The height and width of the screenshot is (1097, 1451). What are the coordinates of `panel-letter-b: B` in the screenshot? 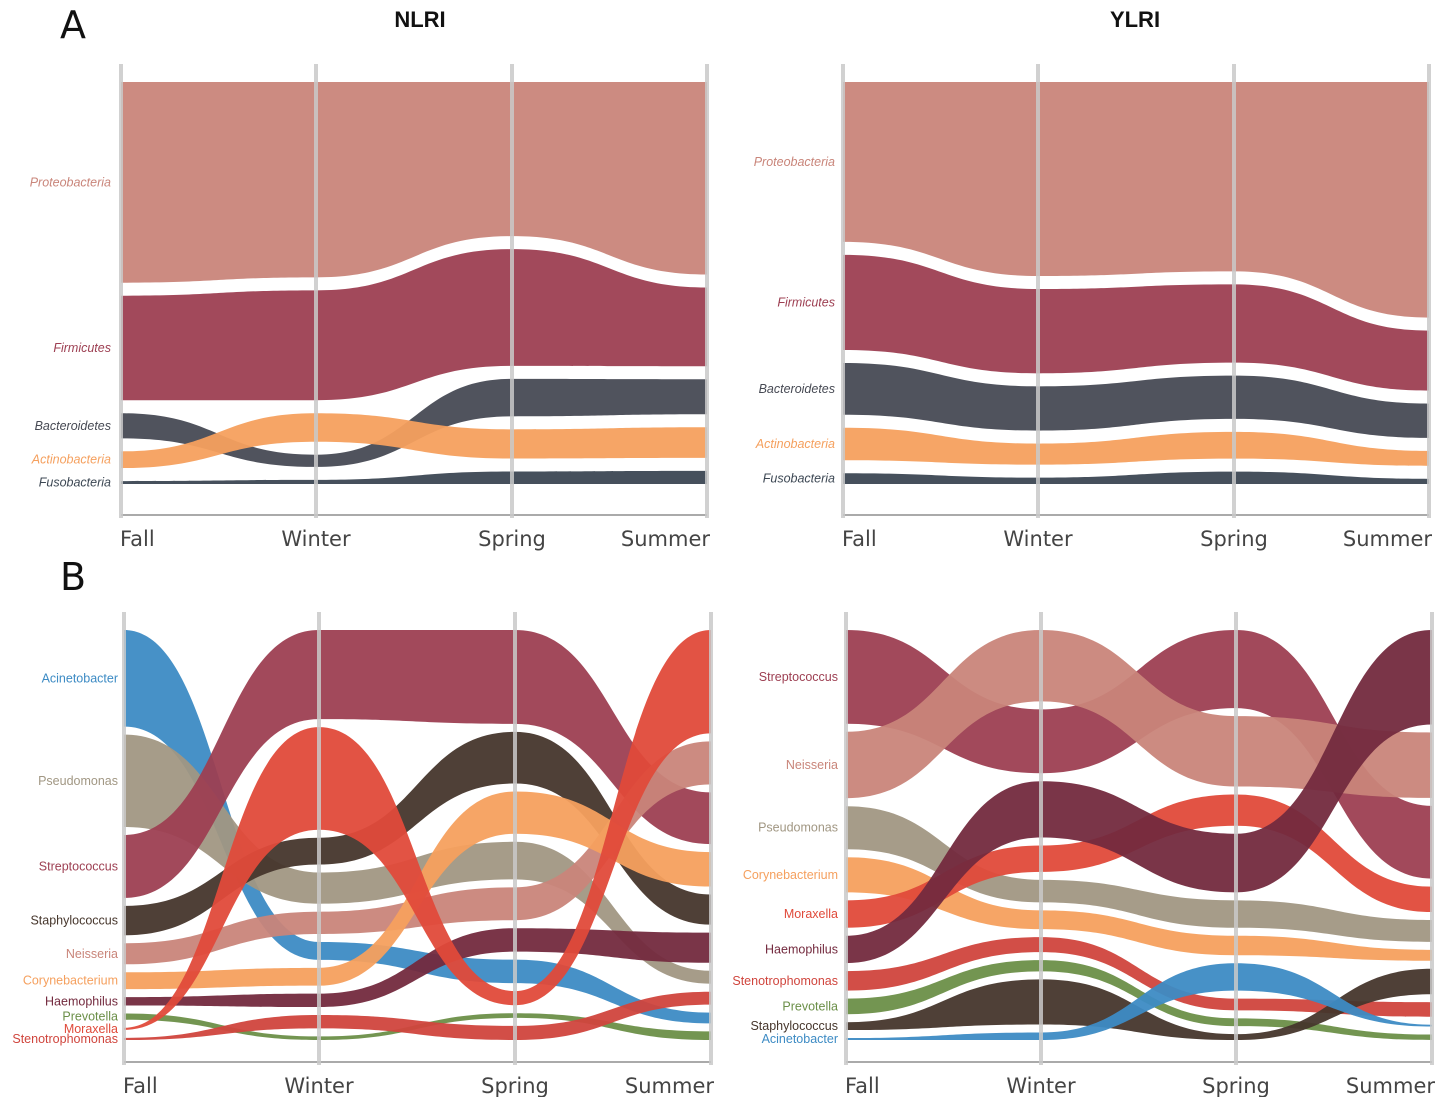 It's located at (73, 577).